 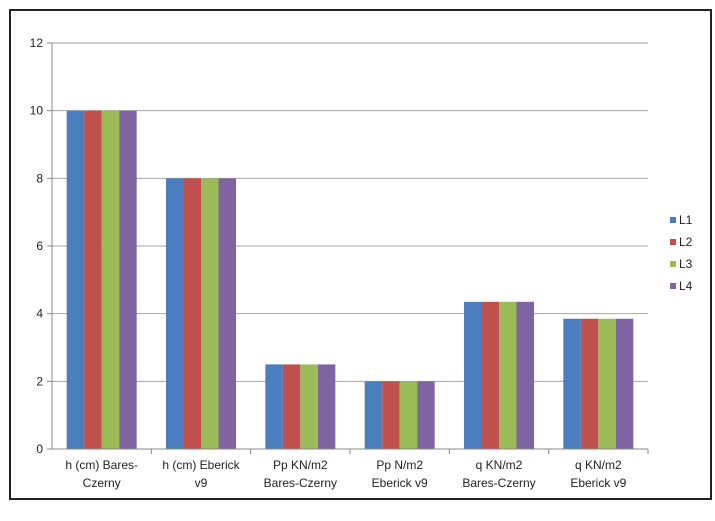 I want to click on legend: L1 L2 L3 L4, so click(x=681, y=253).